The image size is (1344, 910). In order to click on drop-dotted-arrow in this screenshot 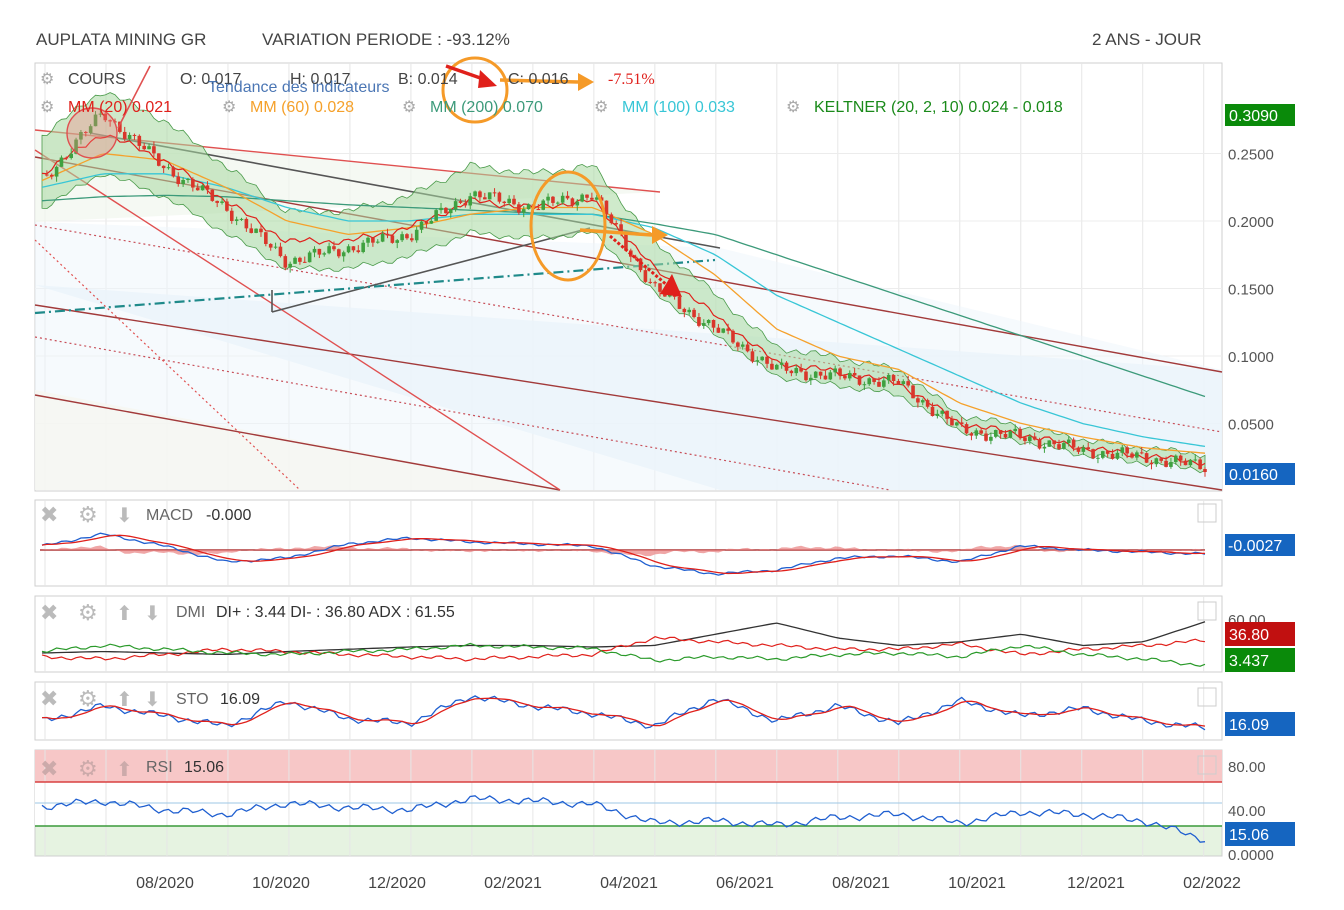, I will do `click(639, 261)`.